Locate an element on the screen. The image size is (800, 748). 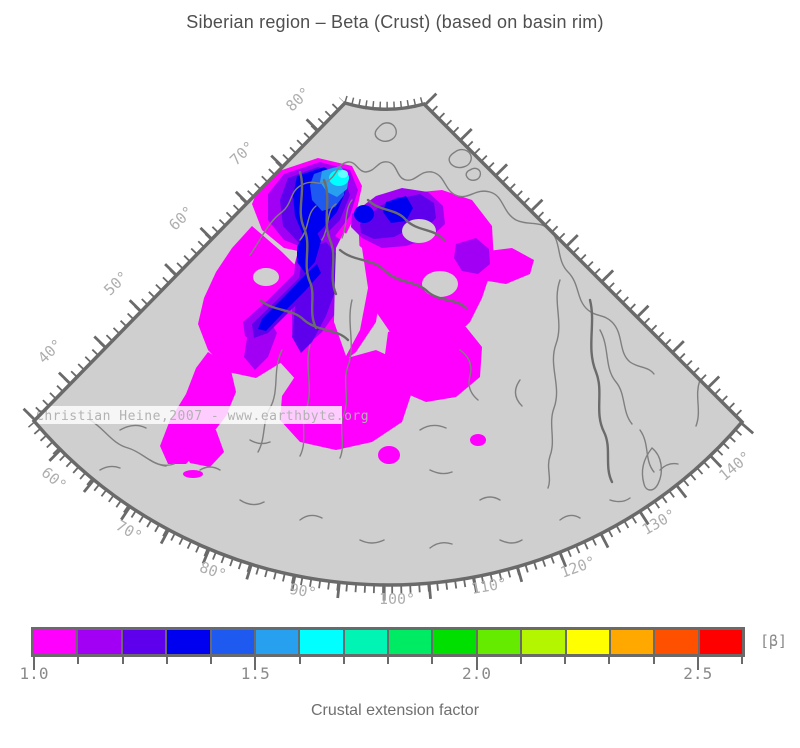
watermark-text: Christian Heine,2007 - www.earthbyte.org is located at coordinates (202, 416).